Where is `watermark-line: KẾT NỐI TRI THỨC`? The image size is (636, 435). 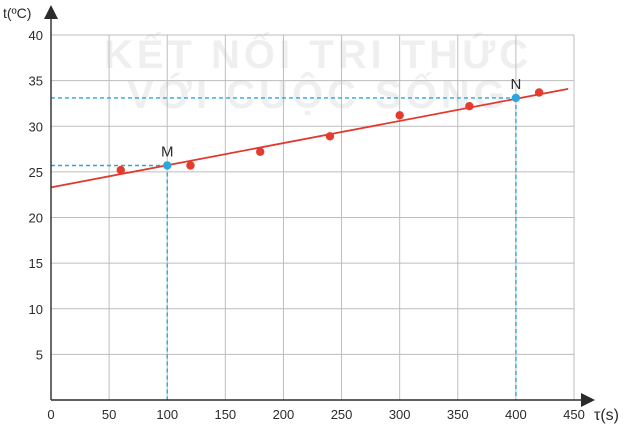
watermark-line: KẾT NỐI TRI THỨC is located at coordinates (318, 54).